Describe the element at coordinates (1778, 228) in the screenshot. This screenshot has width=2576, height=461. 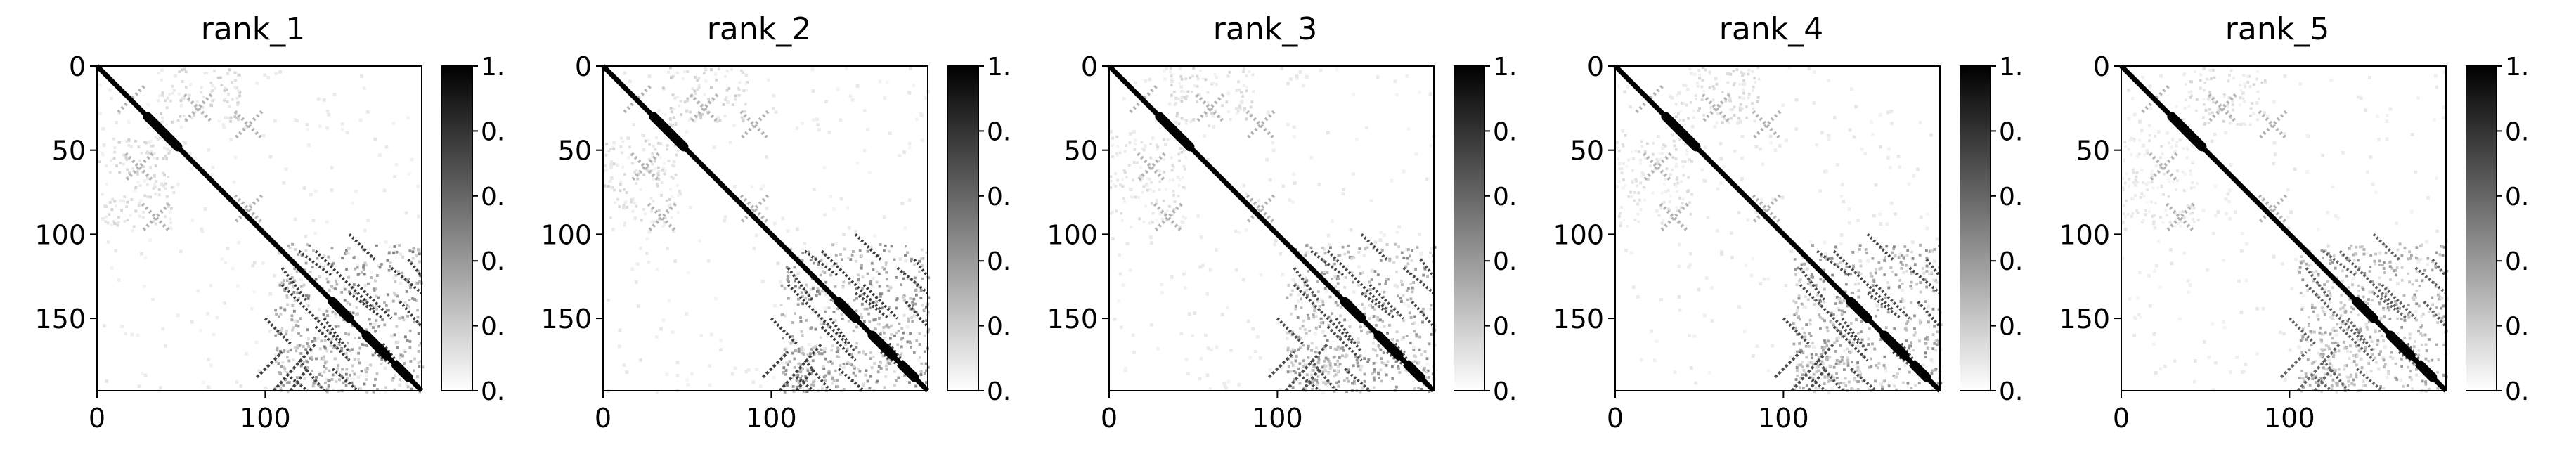
I see `axes-frame` at that location.